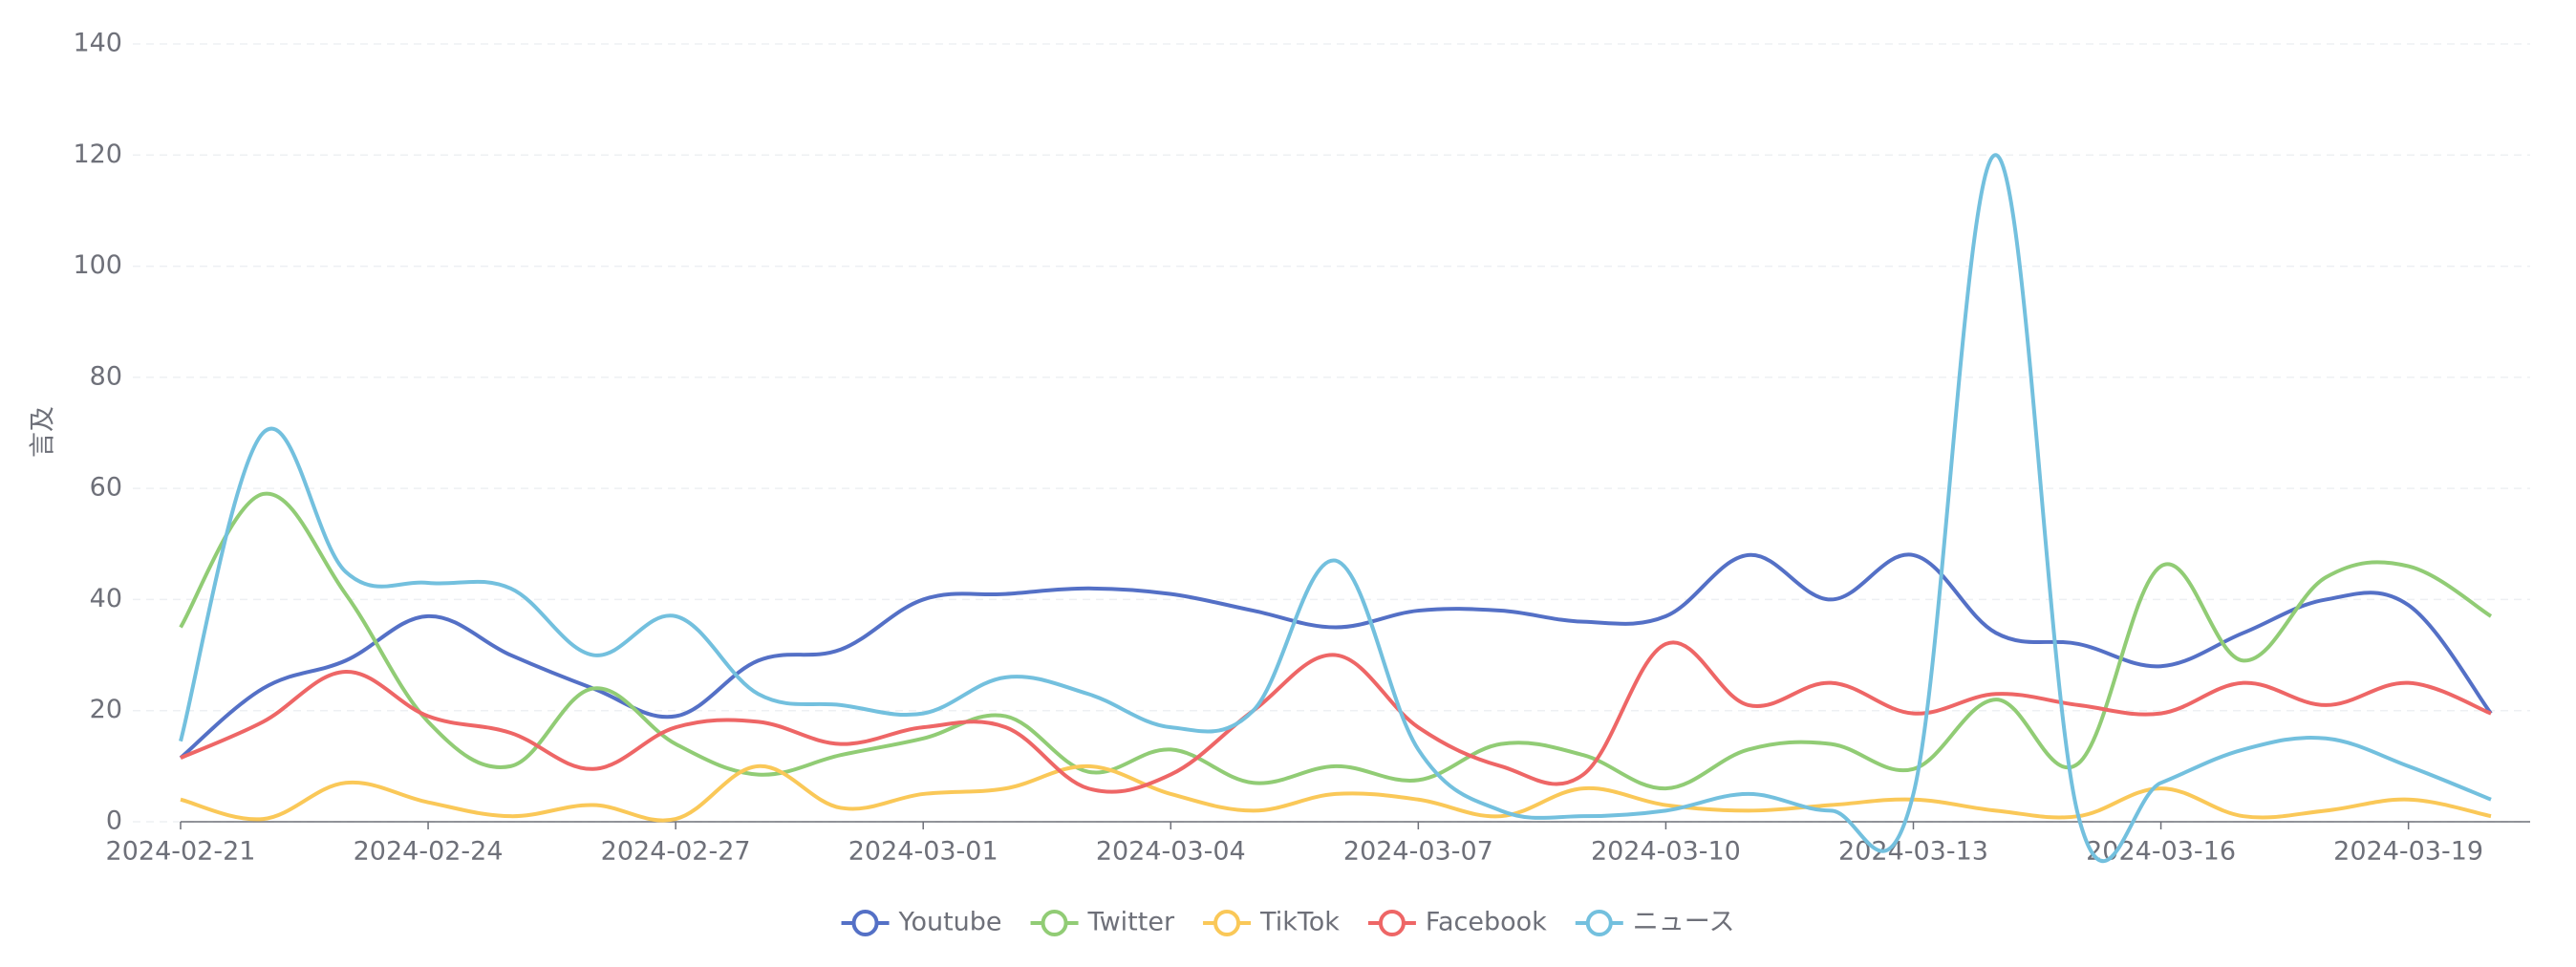 The width and height of the screenshot is (2576, 967). I want to click on x-tick-label: 2024-03-01, so click(923, 852).